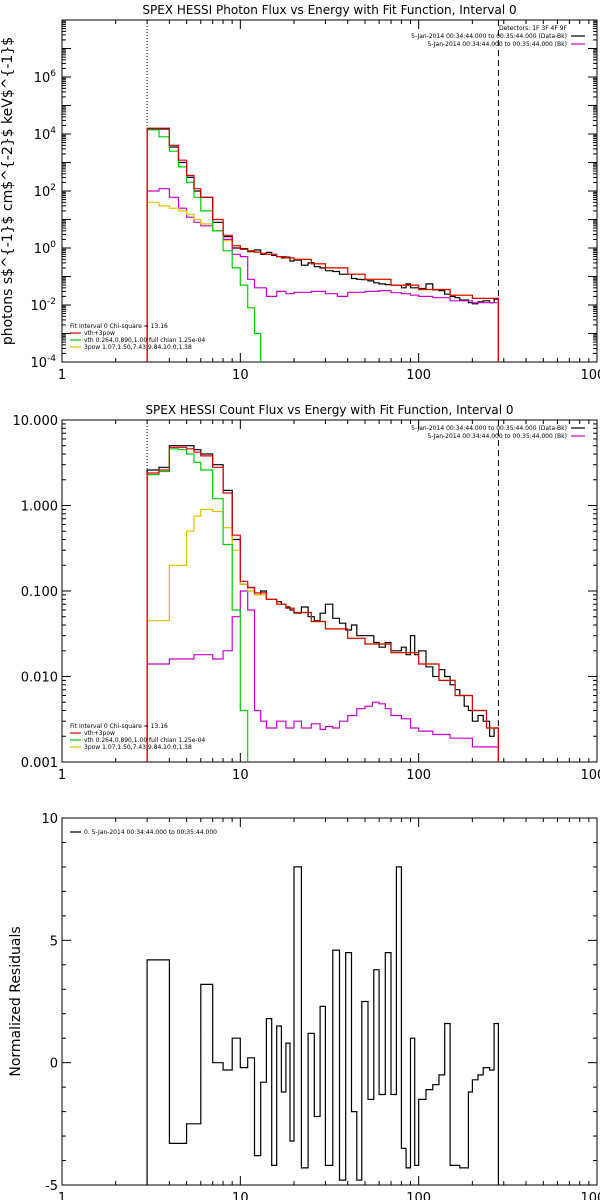  Describe the element at coordinates (51, 1186) in the screenshot. I see `y-tick-label: -5` at that location.